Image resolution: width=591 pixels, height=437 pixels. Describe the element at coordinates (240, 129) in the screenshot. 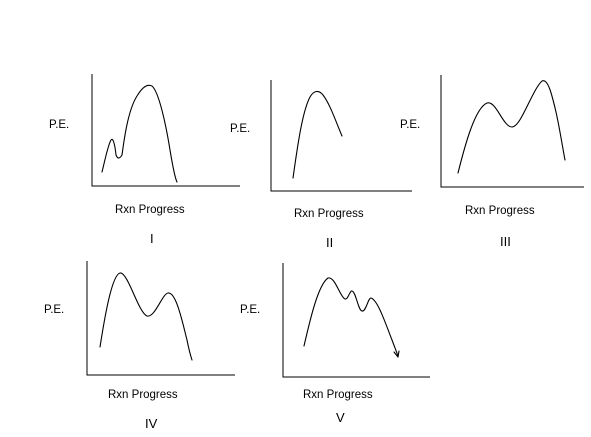

I see `diagram-ii-ylabel: P.E.` at that location.